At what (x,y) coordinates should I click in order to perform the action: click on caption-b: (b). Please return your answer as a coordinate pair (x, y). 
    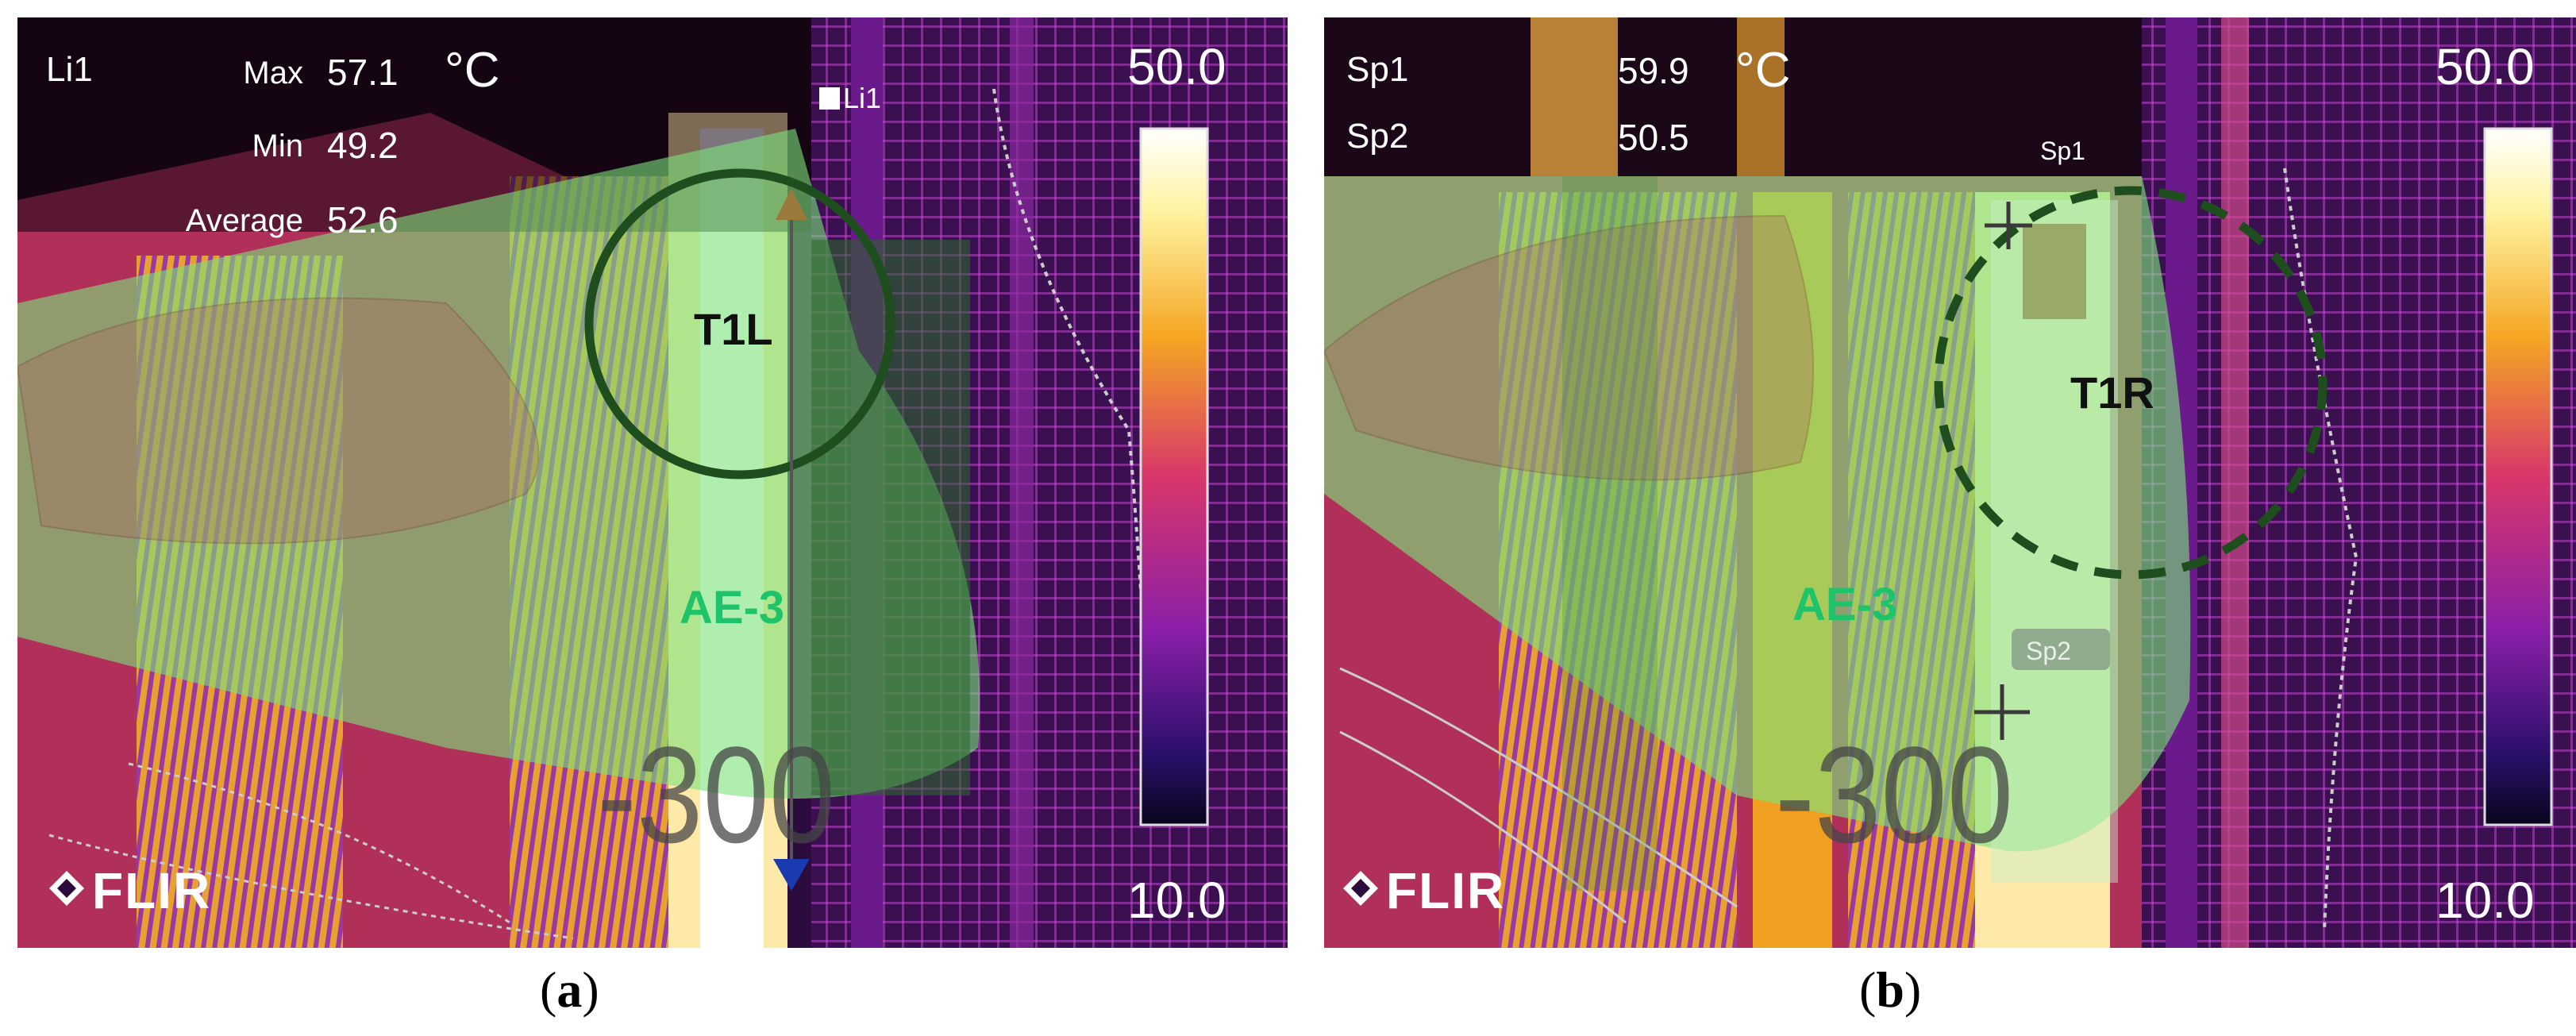
    Looking at the image, I should click on (1890, 990).